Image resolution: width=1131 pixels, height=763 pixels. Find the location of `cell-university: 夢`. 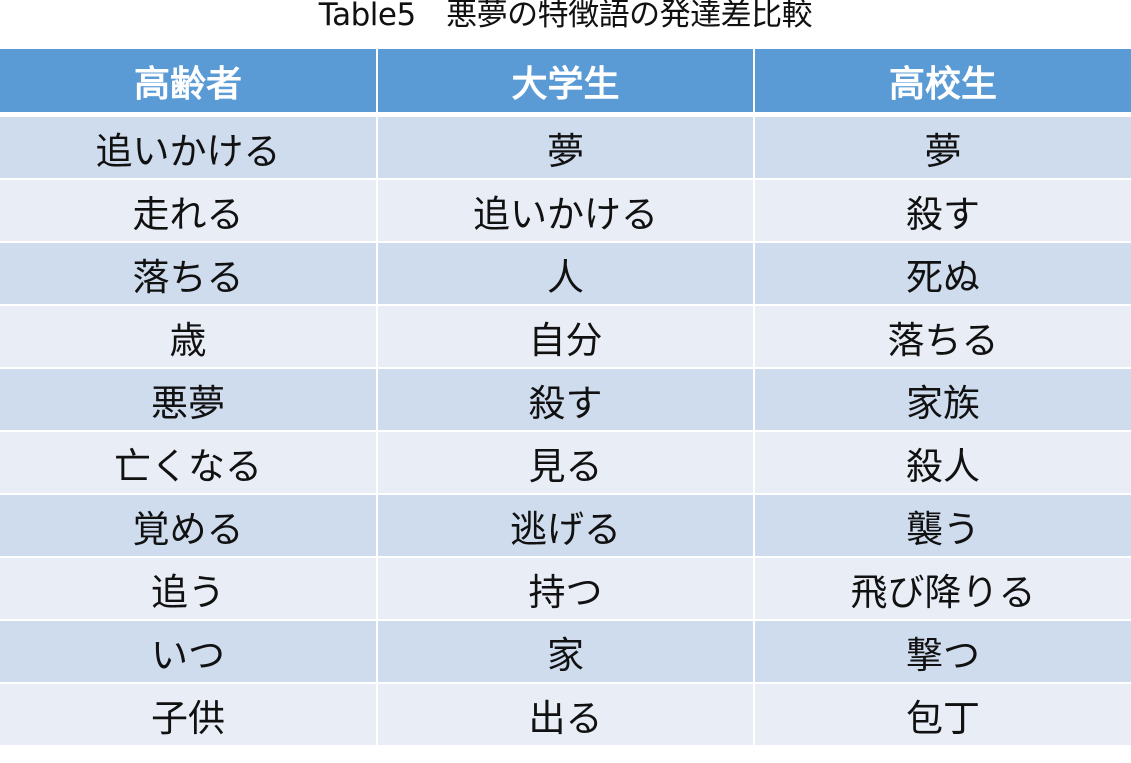

cell-university: 夢 is located at coordinates (565, 146).